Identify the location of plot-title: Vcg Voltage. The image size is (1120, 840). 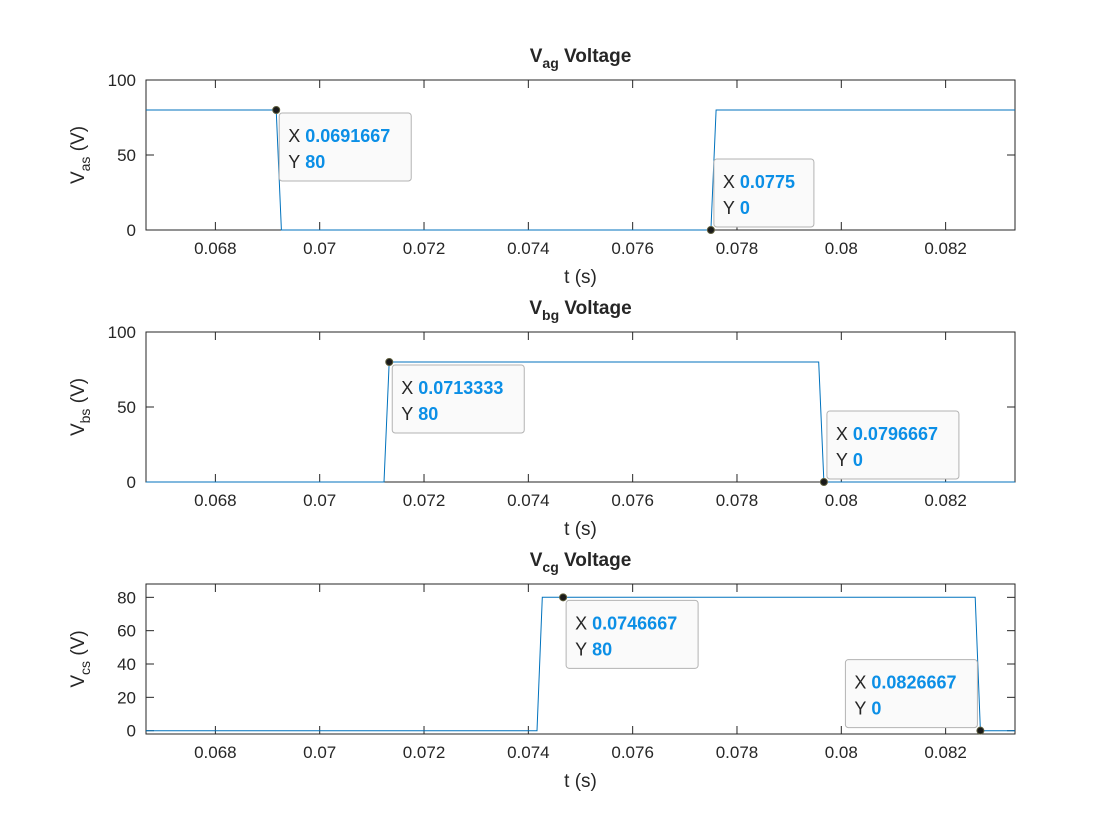
(581, 562).